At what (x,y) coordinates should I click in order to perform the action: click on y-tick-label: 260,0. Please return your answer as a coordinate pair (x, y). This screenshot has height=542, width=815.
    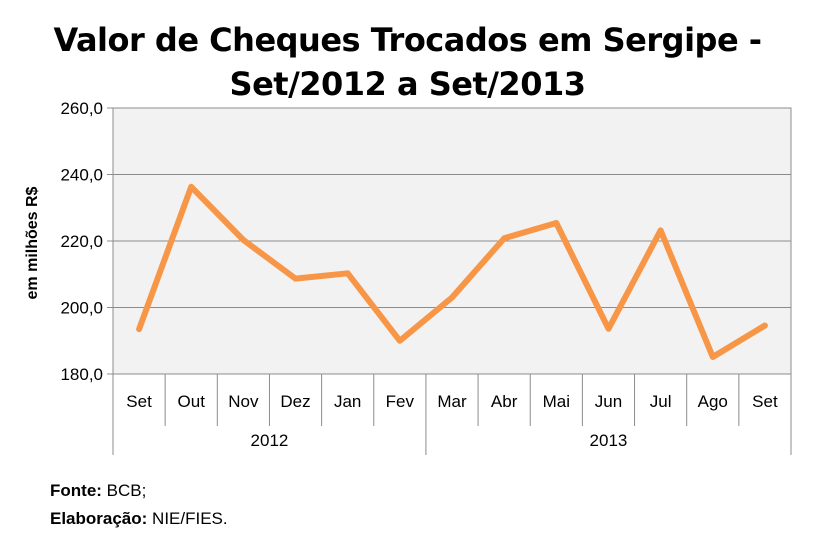
    Looking at the image, I should click on (81, 108).